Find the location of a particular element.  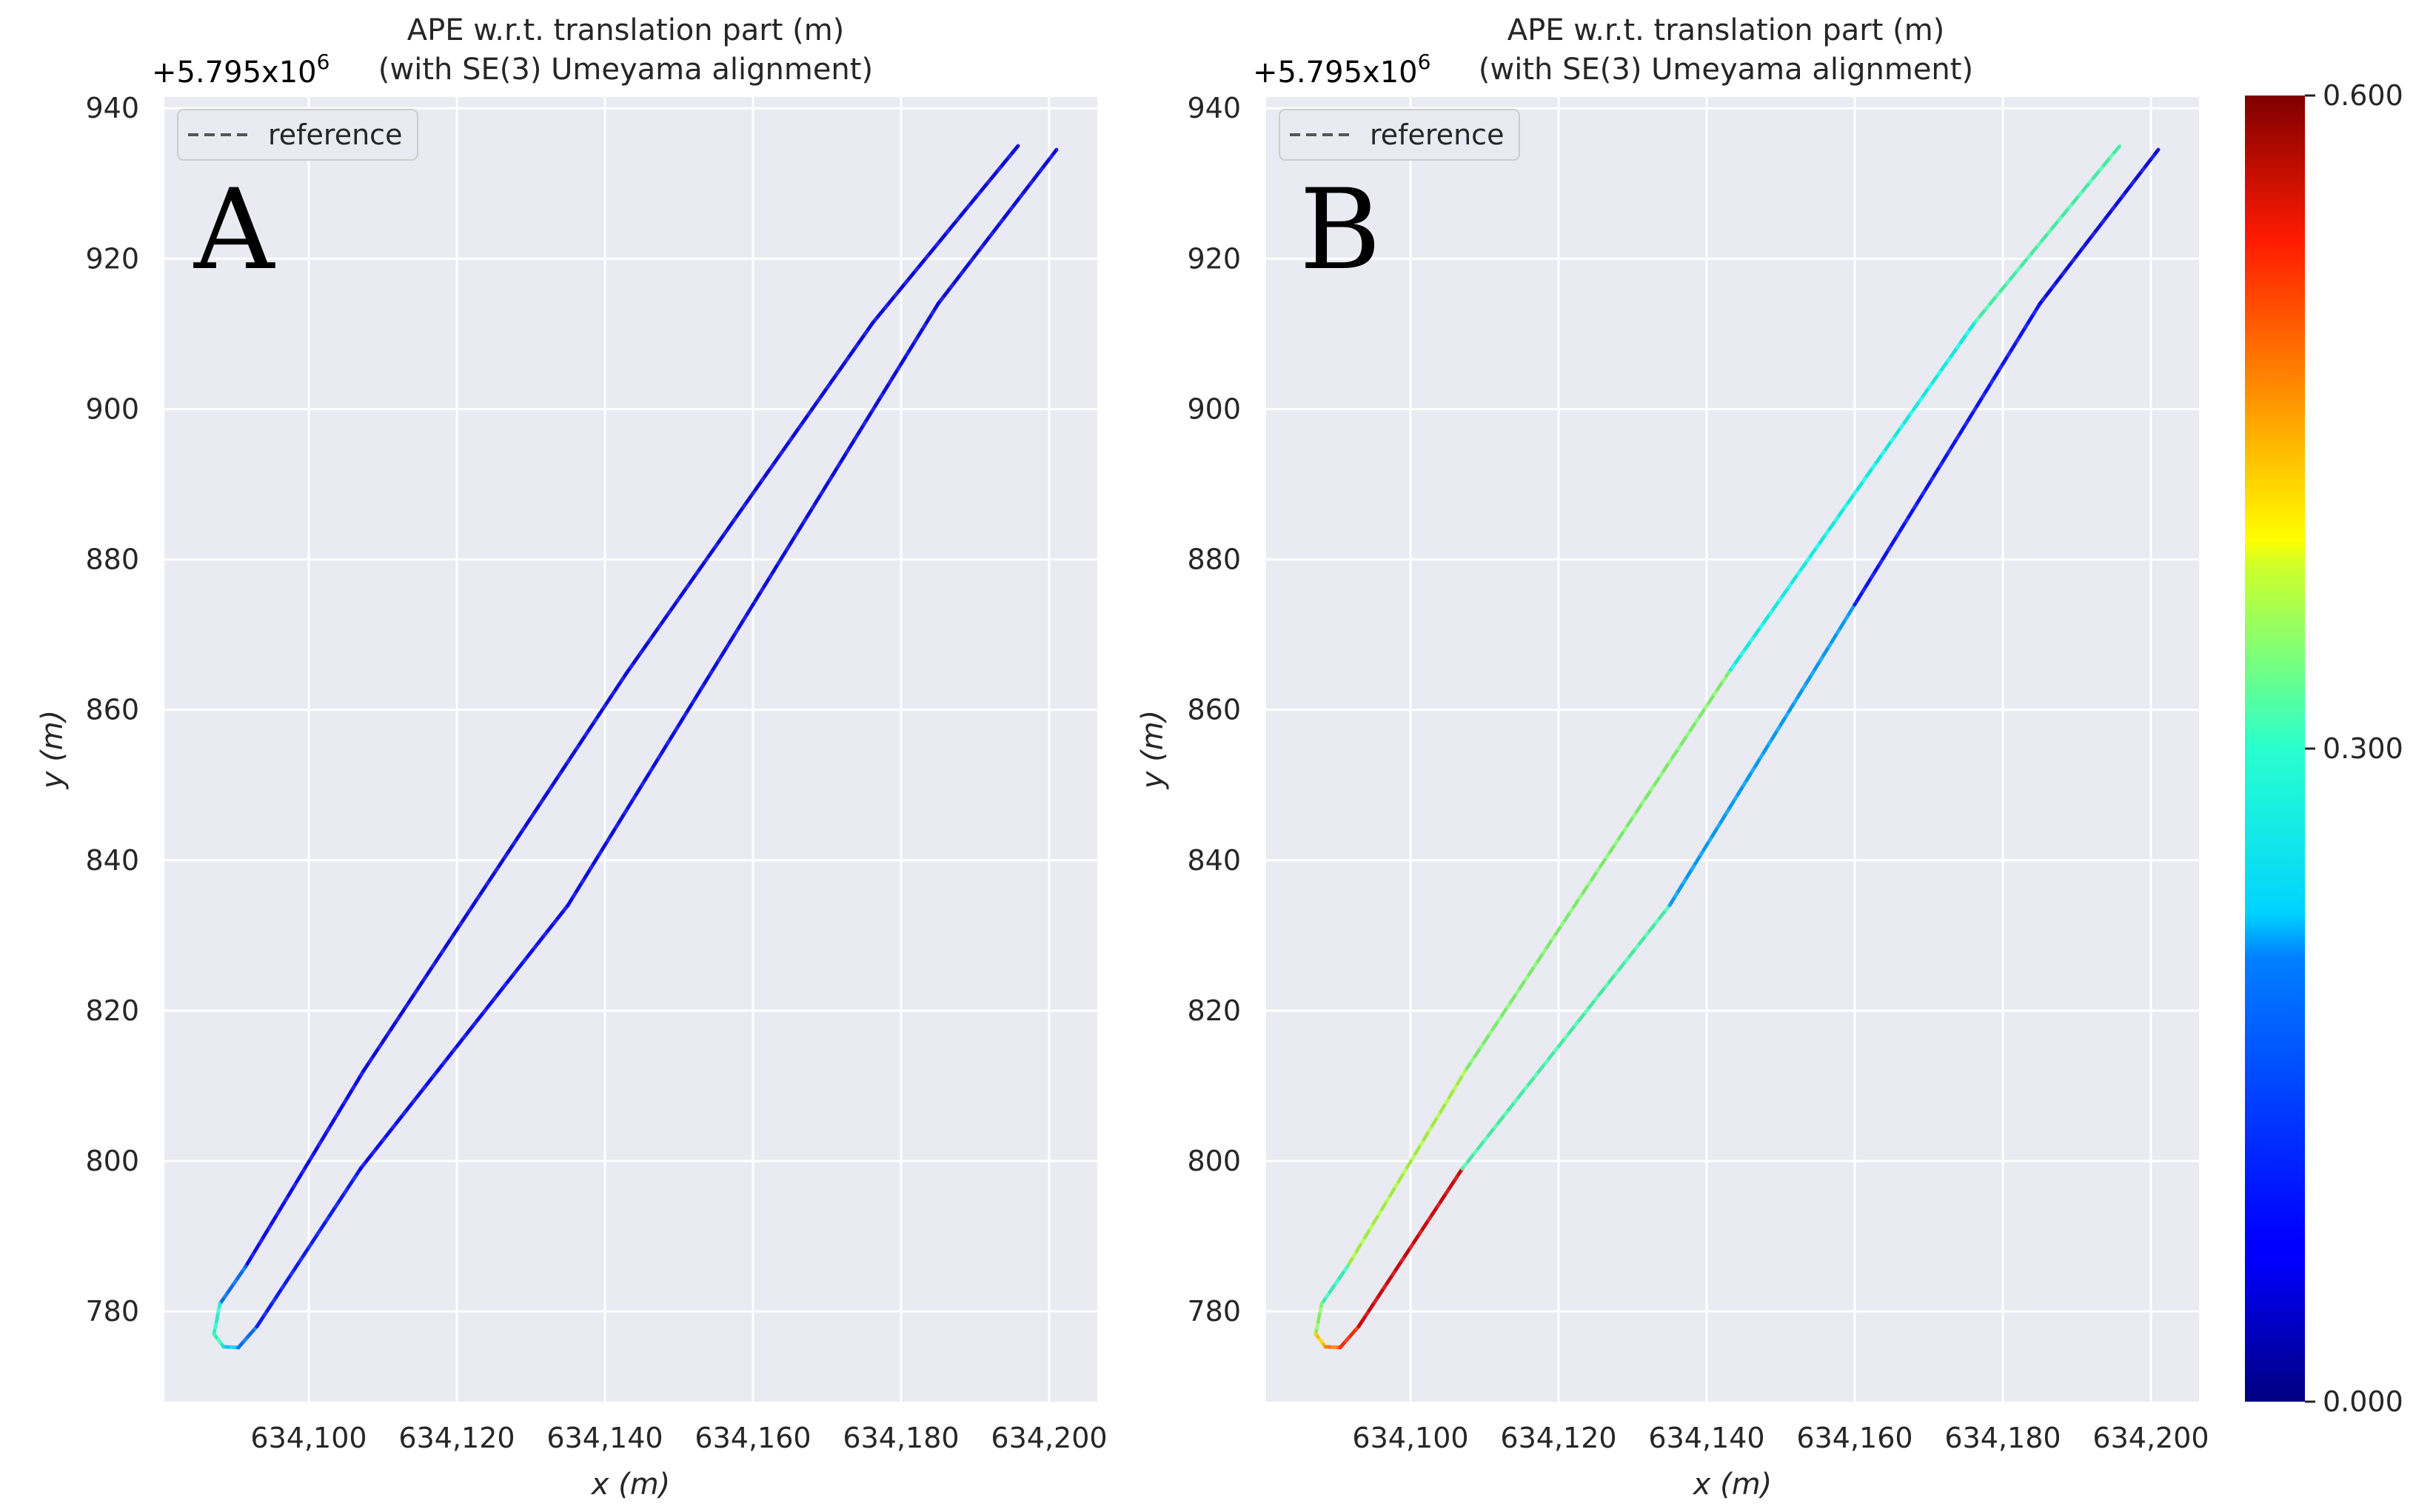

panel-a-title: APE w.r.t. translation part (m) is located at coordinates (626, 30).